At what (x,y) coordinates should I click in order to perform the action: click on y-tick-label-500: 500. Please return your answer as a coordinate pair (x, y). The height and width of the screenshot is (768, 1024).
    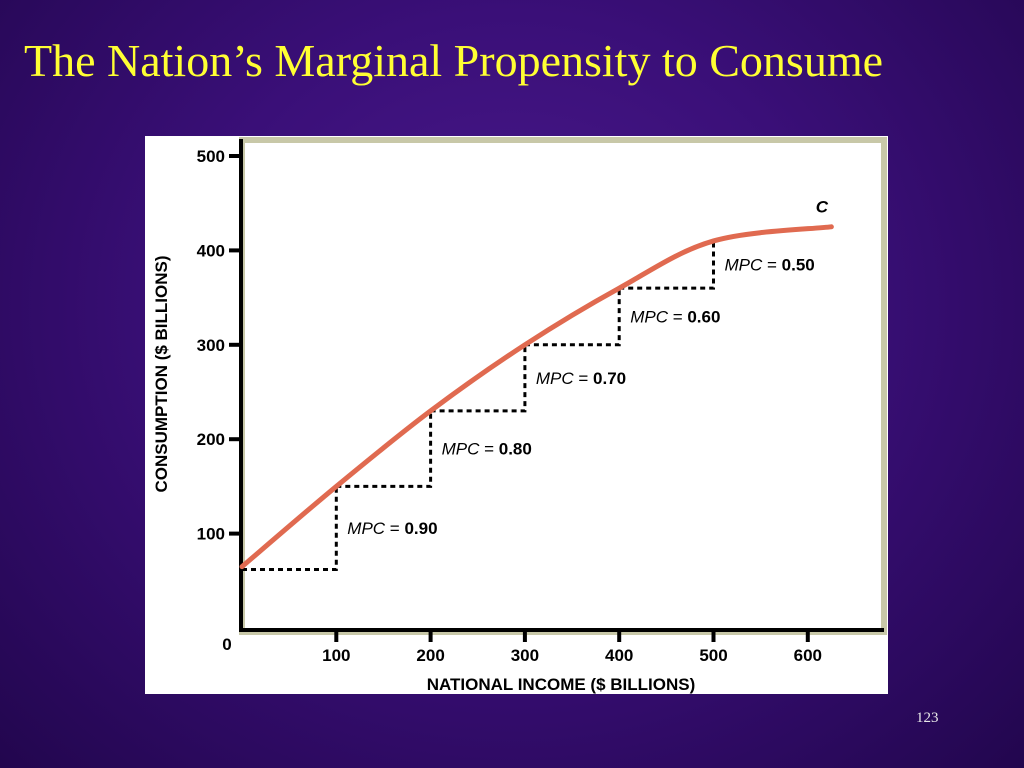
    Looking at the image, I should click on (211, 156).